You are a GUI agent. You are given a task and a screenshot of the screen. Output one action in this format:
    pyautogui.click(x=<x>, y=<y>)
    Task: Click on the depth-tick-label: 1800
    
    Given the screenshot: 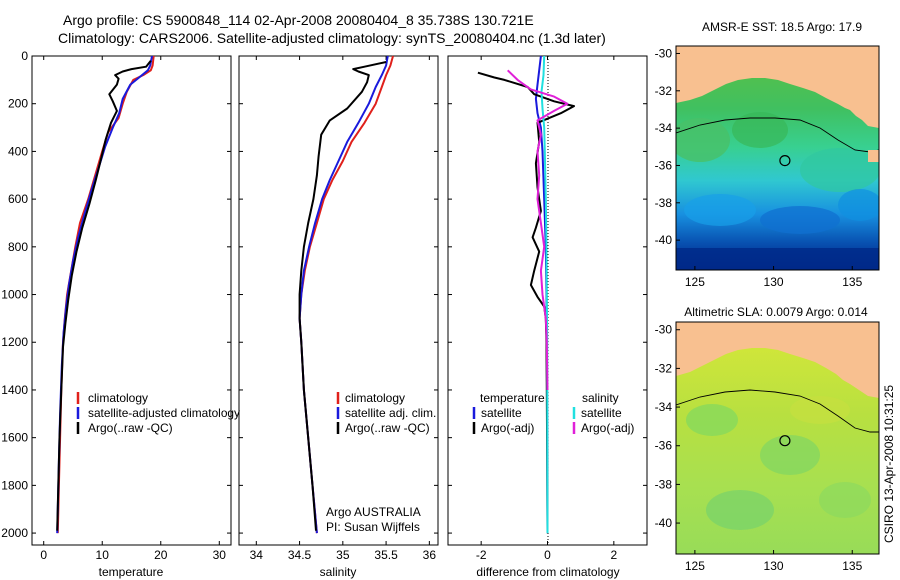 What is the action you would take?
    pyautogui.click(x=14, y=485)
    